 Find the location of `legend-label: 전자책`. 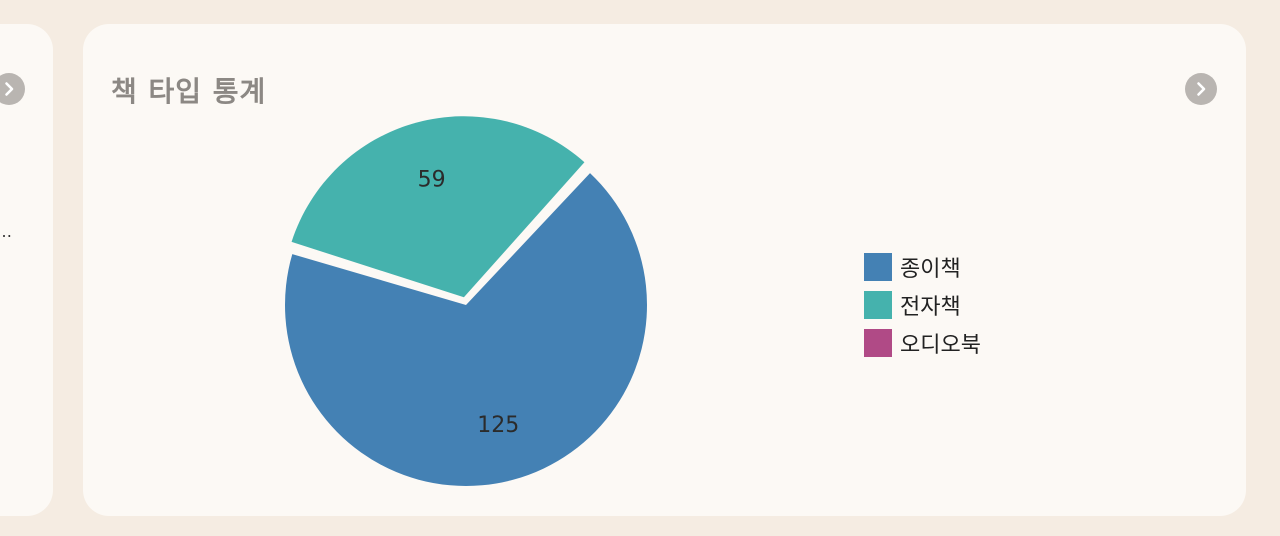

legend-label: 전자책 is located at coordinates (930, 307).